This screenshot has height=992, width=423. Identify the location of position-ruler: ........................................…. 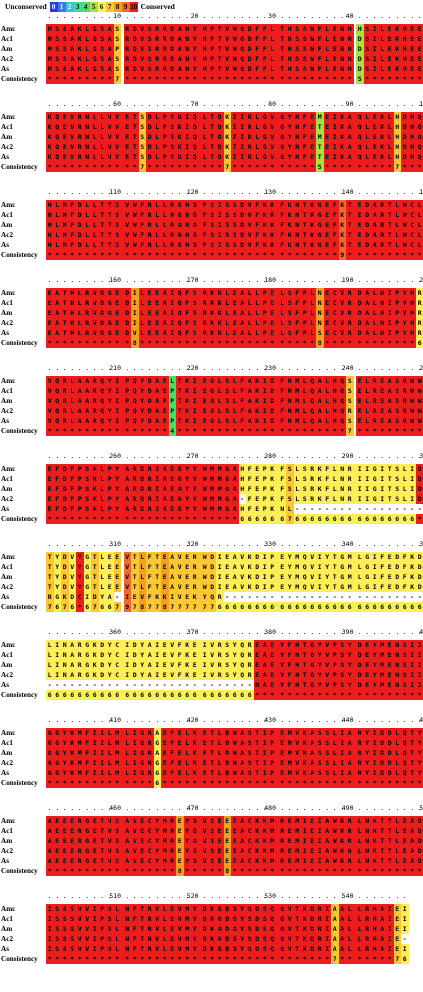
(211, 456).